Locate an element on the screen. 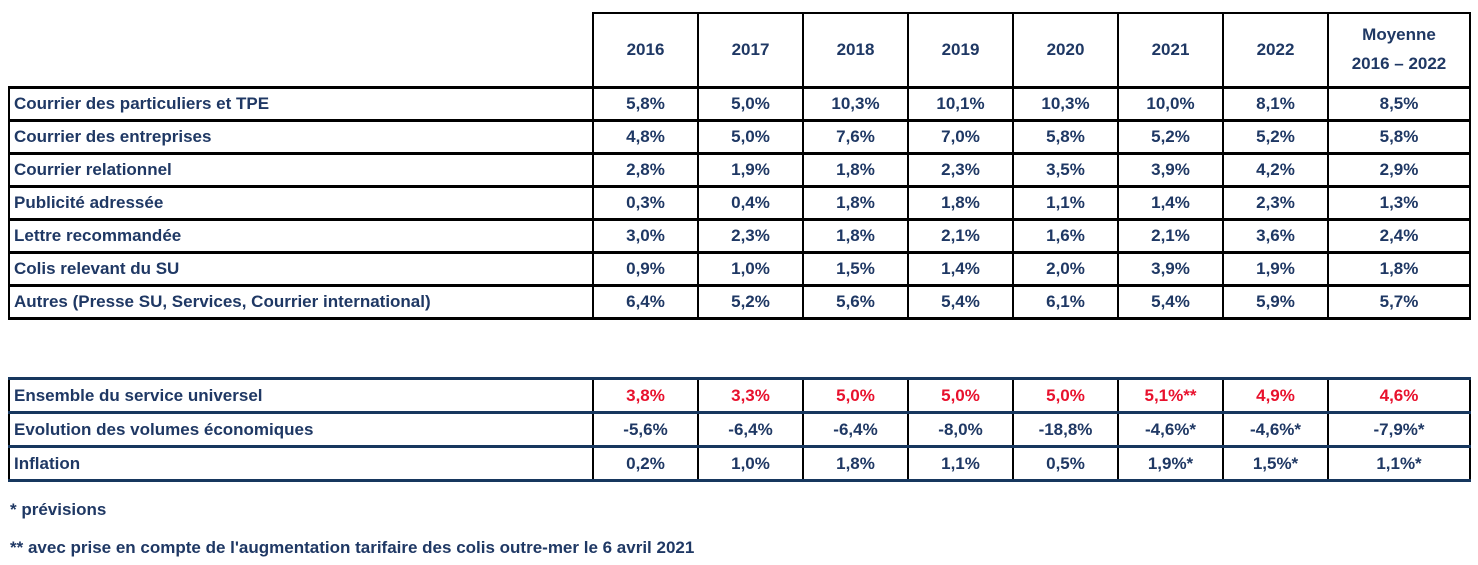 The height and width of the screenshot is (565, 1478). value-cell: 1,9% is located at coordinates (1275, 268).